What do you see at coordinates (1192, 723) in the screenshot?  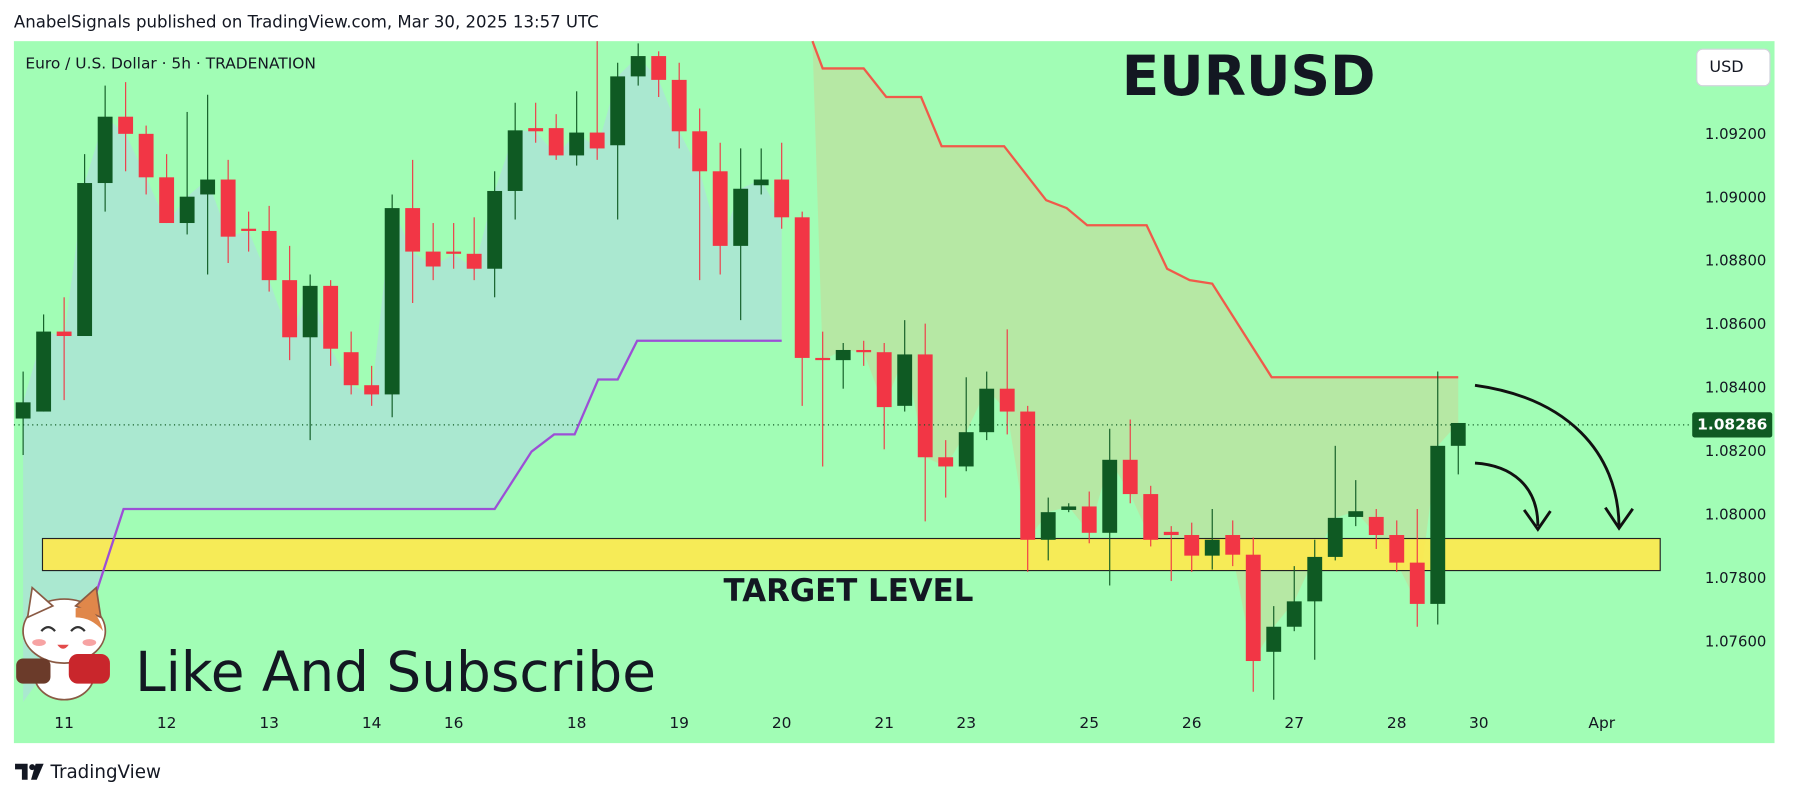 I see `x-tick-label: 26` at bounding box center [1192, 723].